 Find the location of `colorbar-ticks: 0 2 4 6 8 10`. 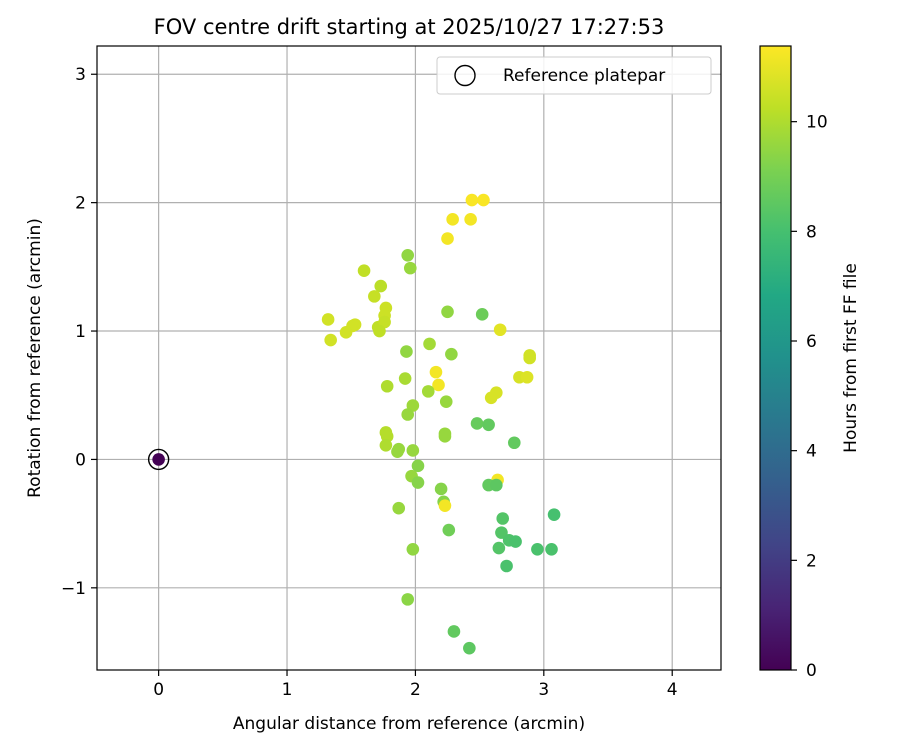

colorbar-ticks: 0 2 4 6 8 10 is located at coordinates (809, 397).